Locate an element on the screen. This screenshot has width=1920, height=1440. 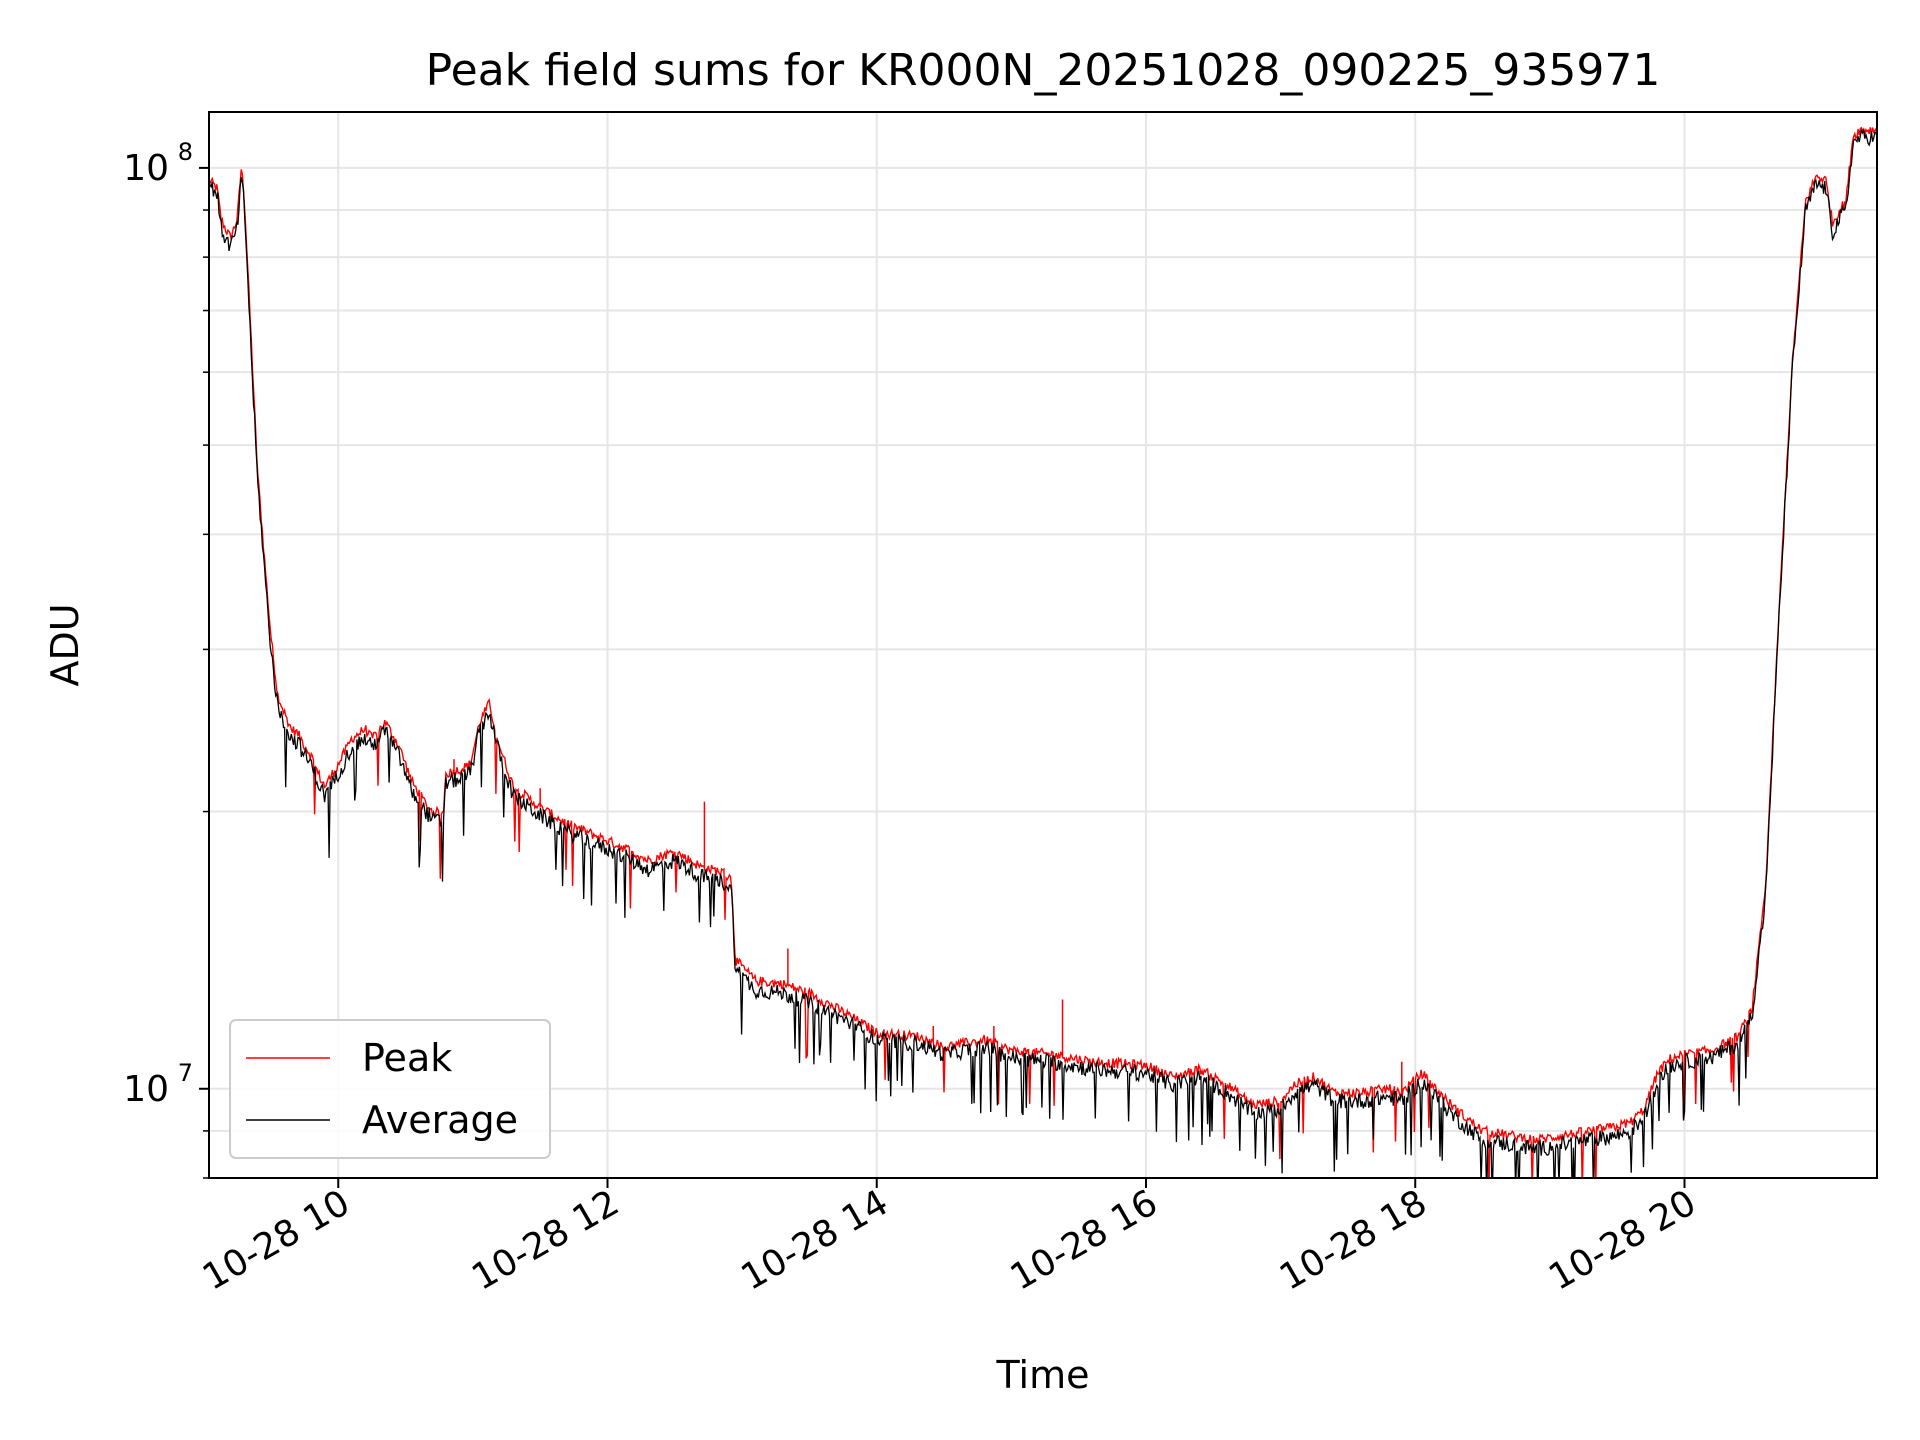
x-tick-label: 10-28 14 is located at coordinates (815, 1240).